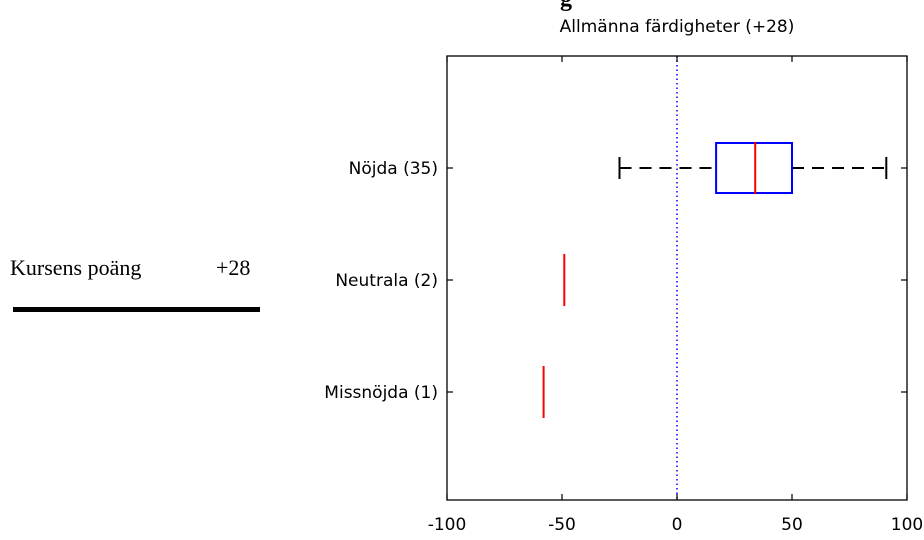 The width and height of the screenshot is (924, 540). I want to click on x-tick-label: -100, so click(447, 525).